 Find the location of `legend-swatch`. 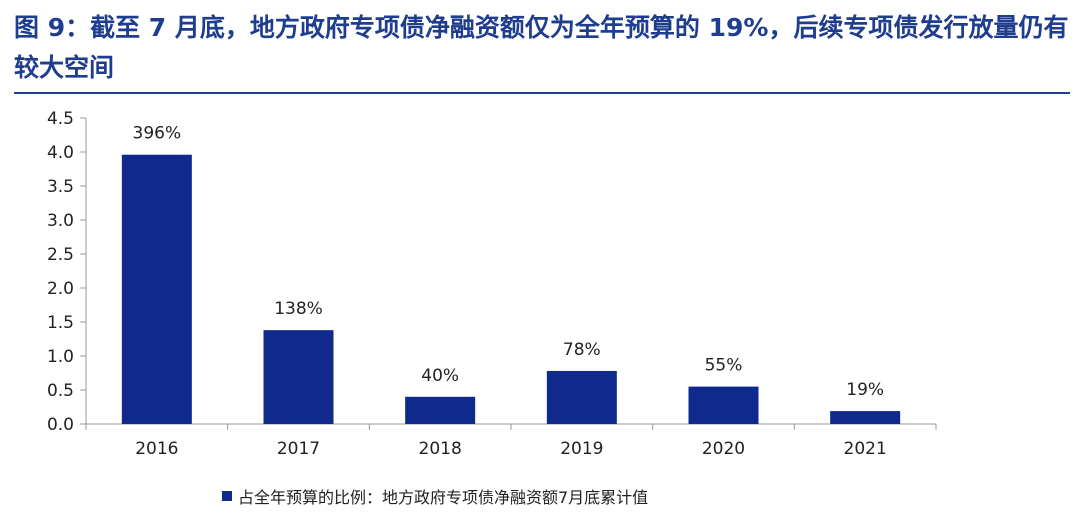

legend-swatch is located at coordinates (227, 496).